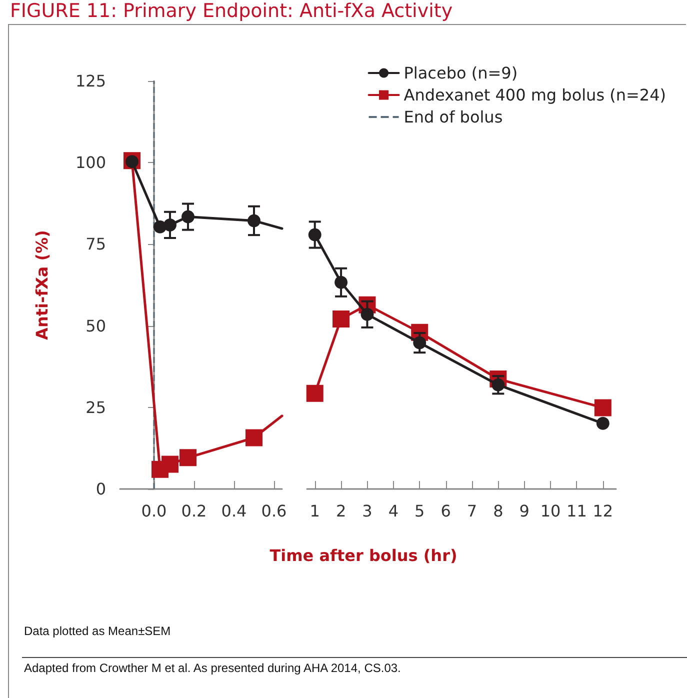 The width and height of the screenshot is (687, 698). What do you see at coordinates (453, 117) in the screenshot?
I see `text: End of bolus` at bounding box center [453, 117].